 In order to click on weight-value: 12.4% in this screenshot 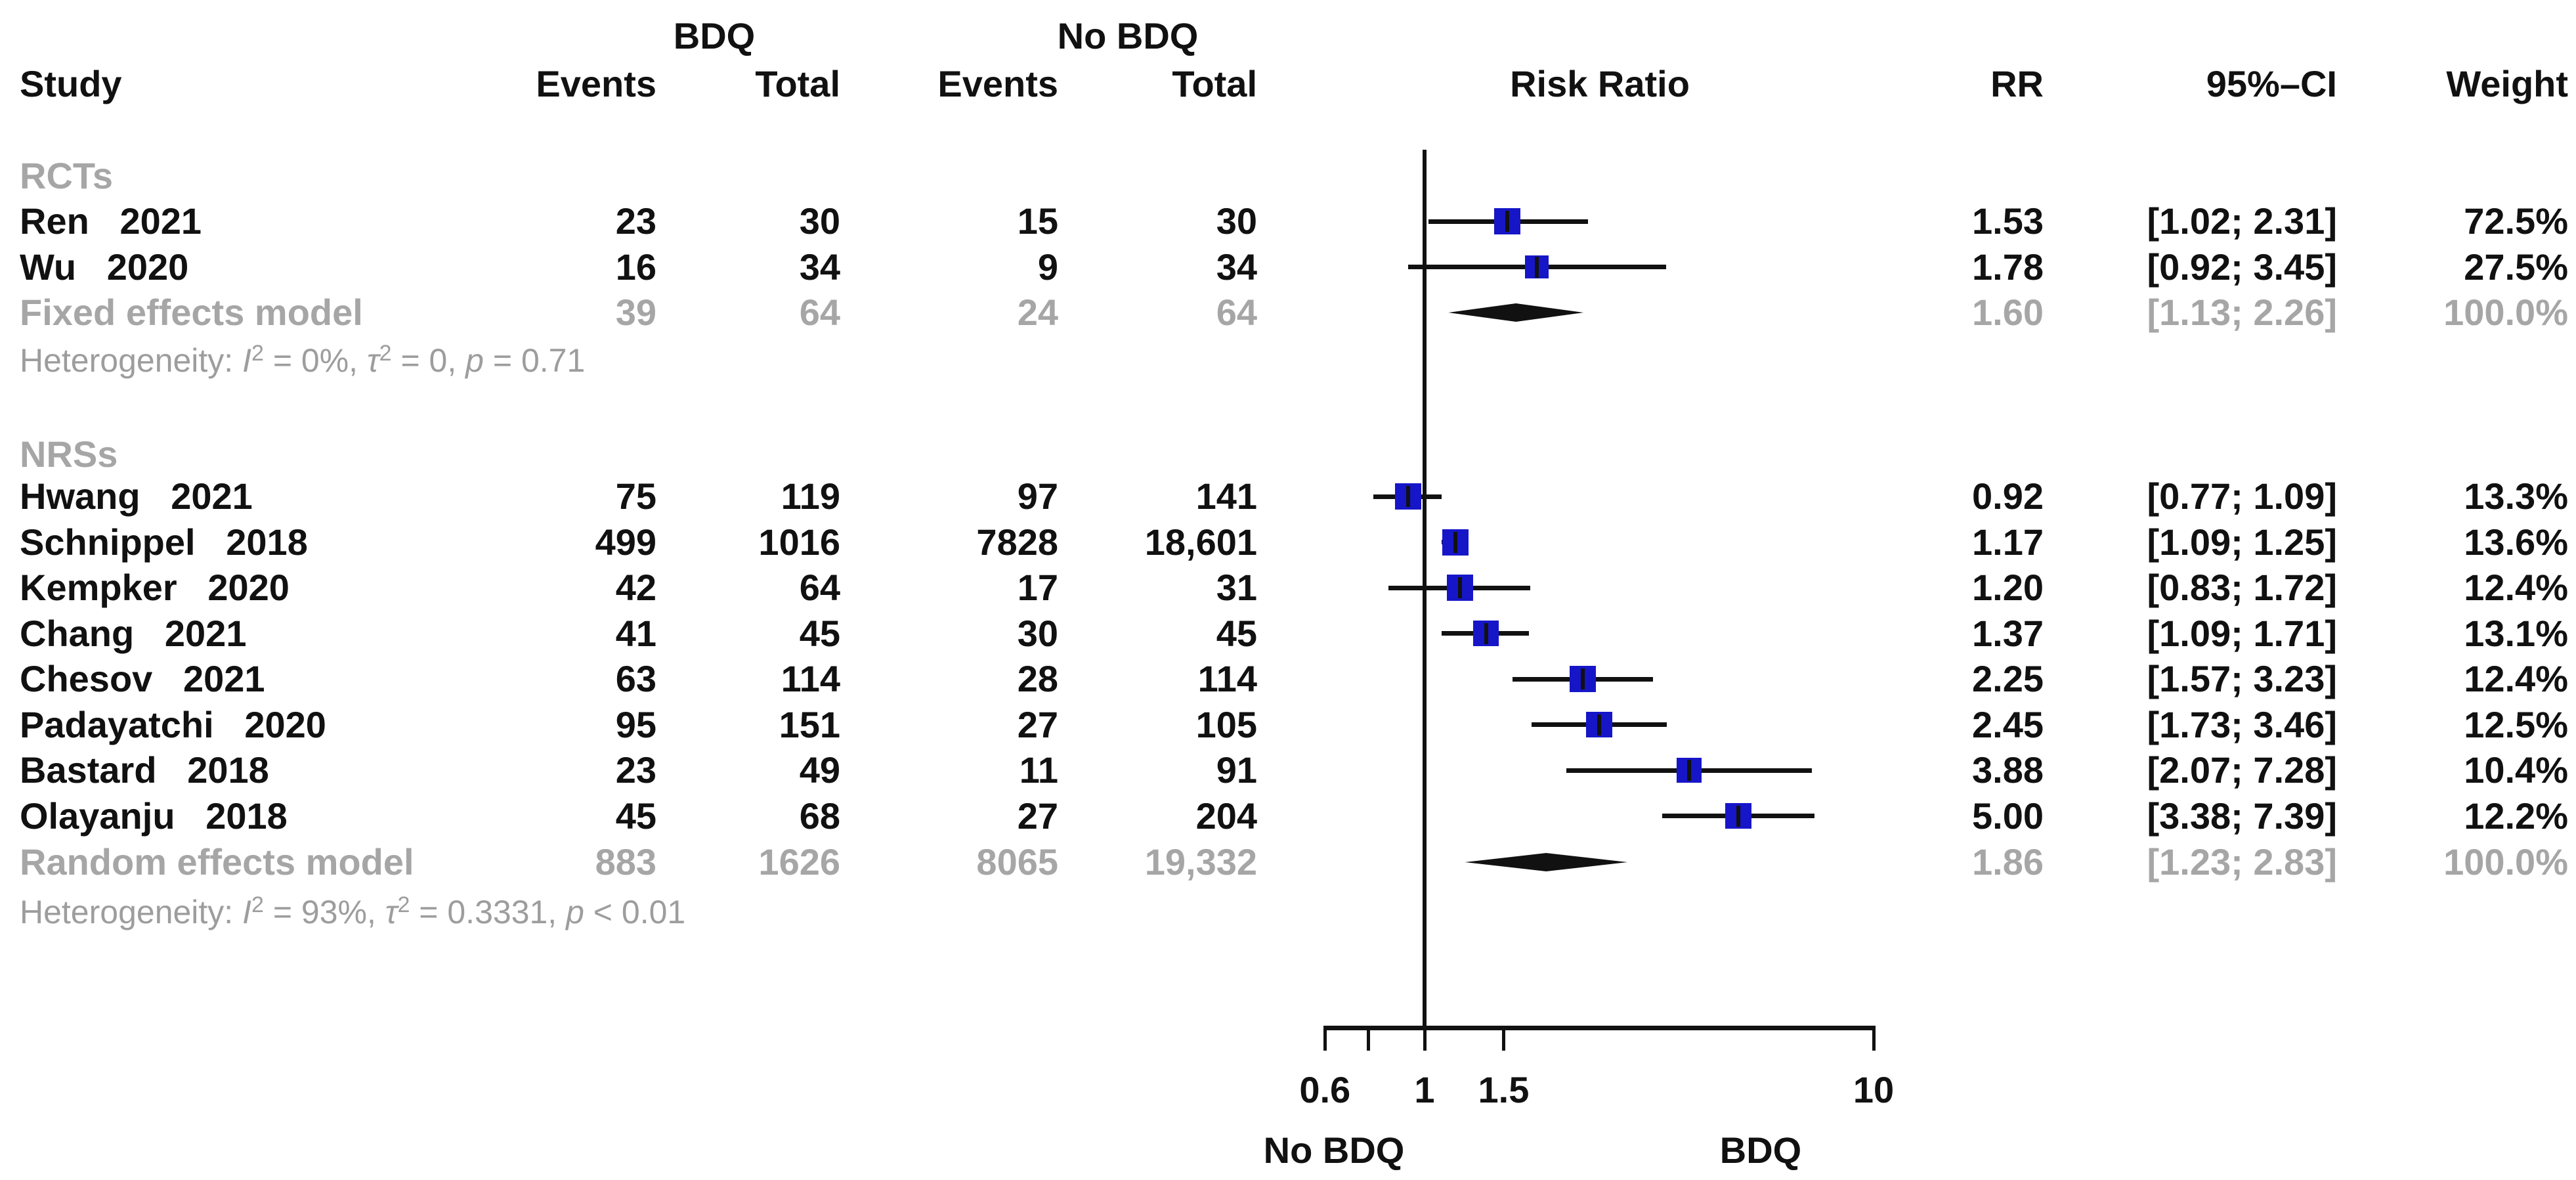, I will do `click(2516, 679)`.